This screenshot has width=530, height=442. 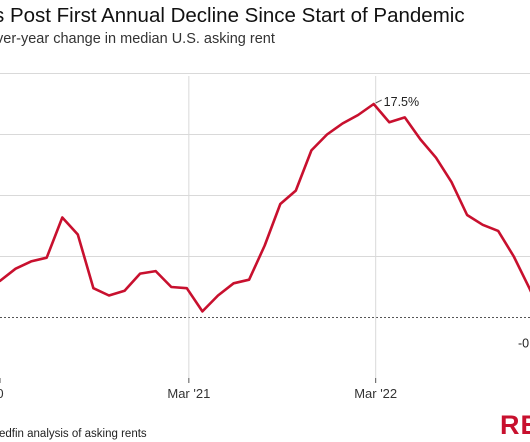 I want to click on source-note: edfin analysis of asking rents, so click(x=73, y=434).